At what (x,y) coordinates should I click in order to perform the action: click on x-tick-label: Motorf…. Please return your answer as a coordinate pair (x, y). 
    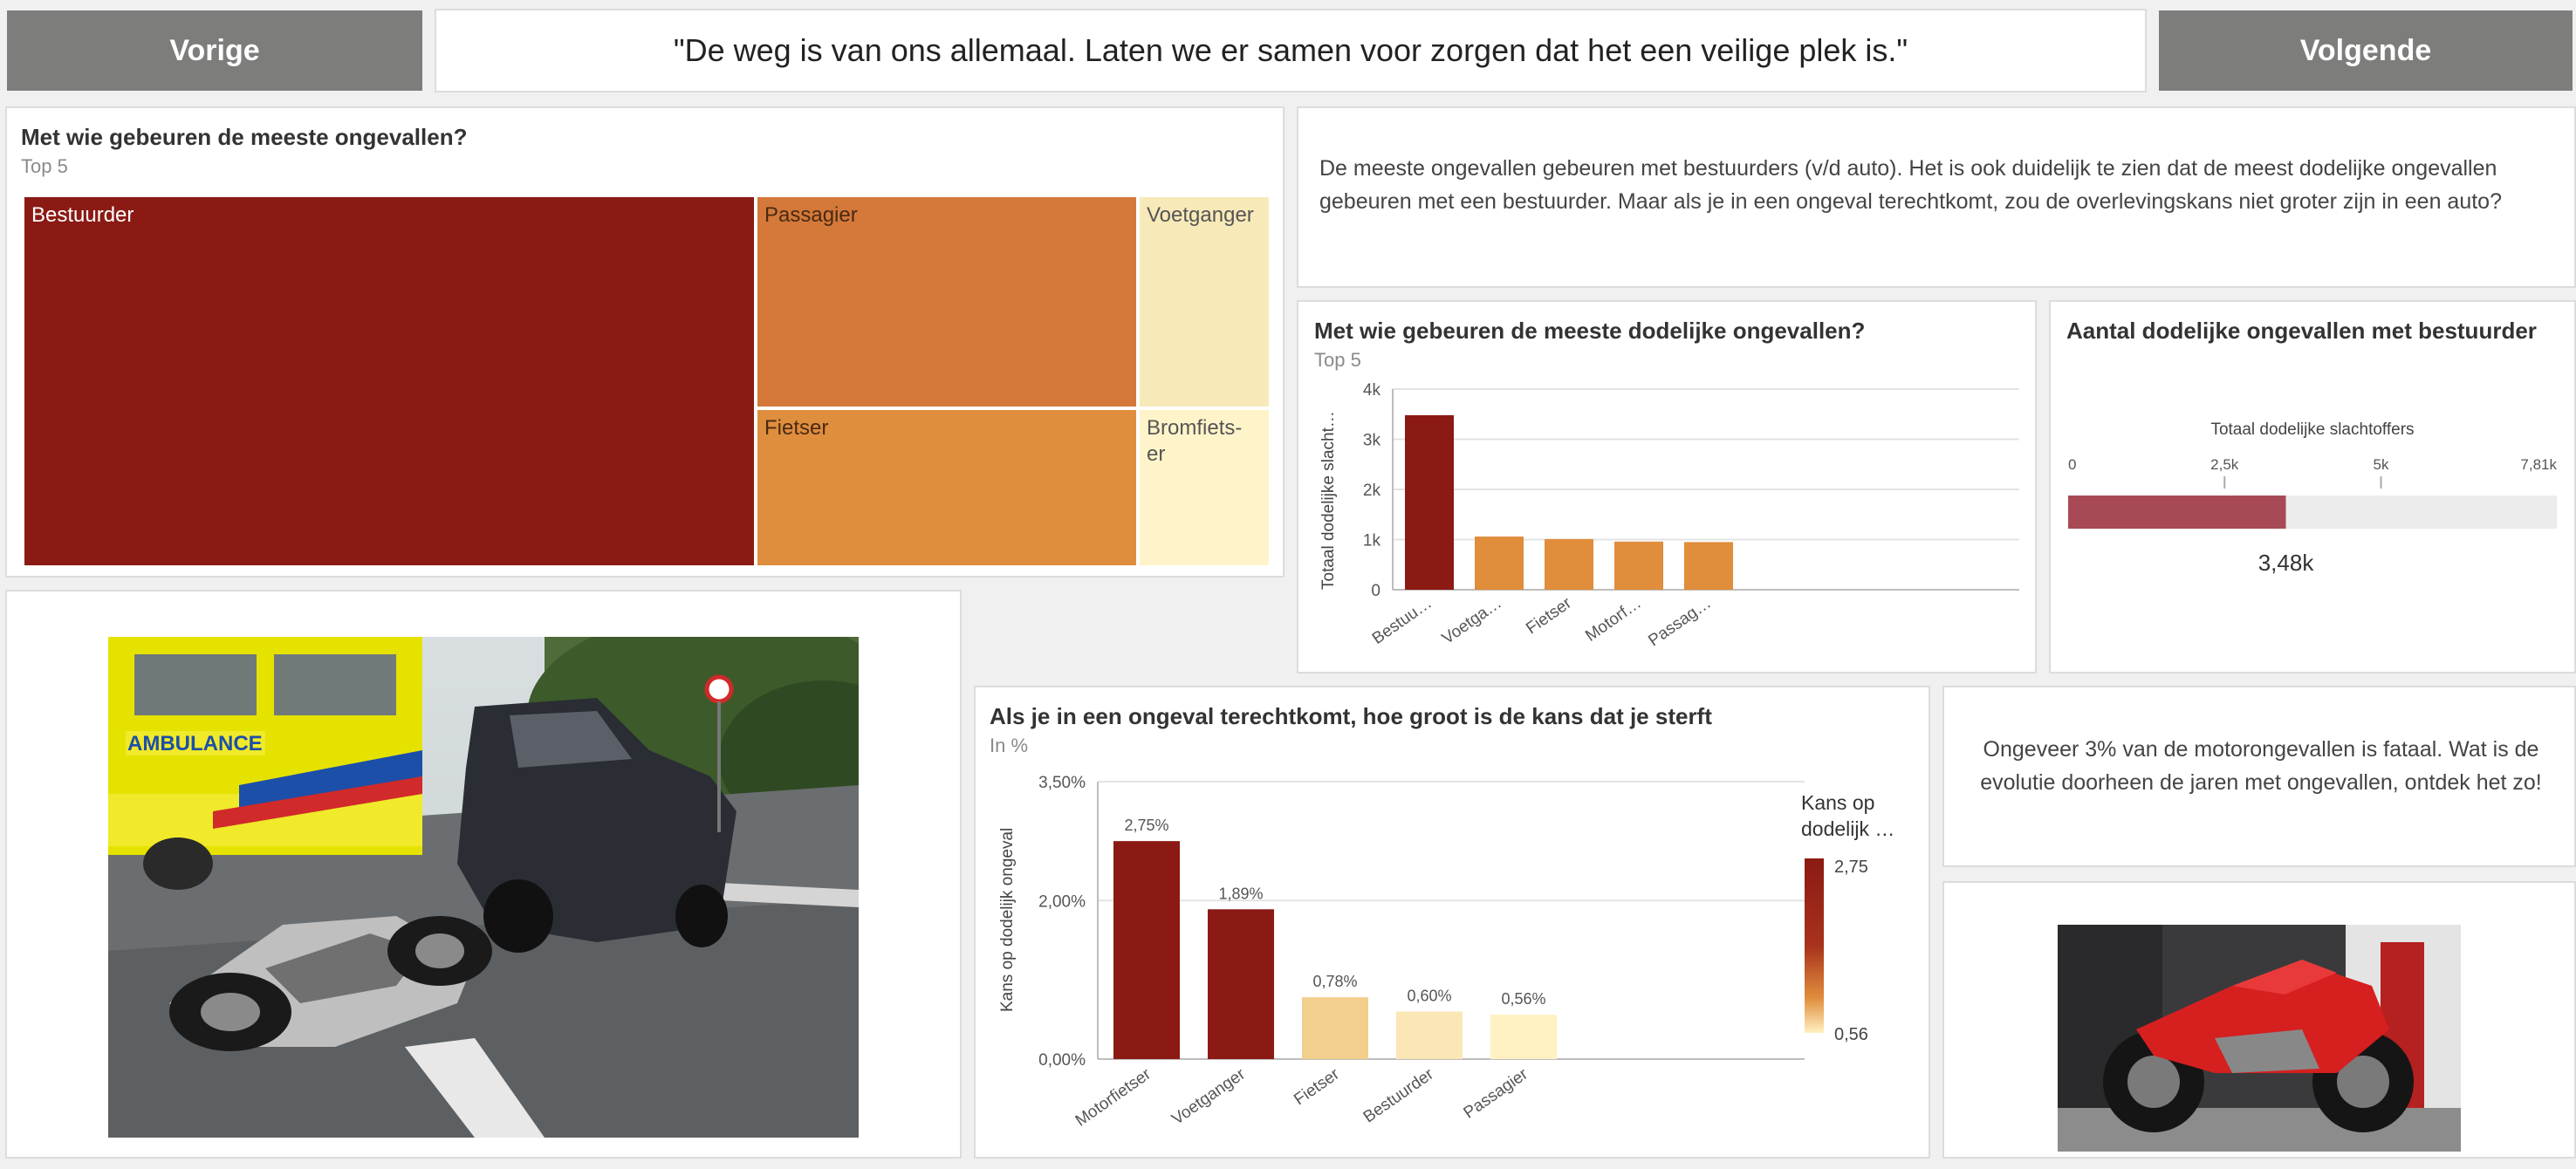
    Looking at the image, I should click on (1613, 620).